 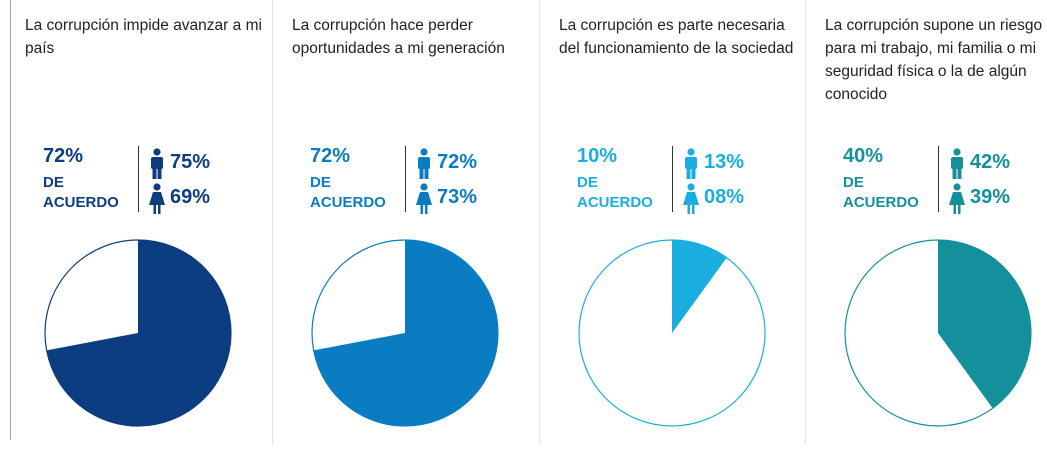 What do you see at coordinates (190, 162) in the screenshot?
I see `male-value: 75%` at bounding box center [190, 162].